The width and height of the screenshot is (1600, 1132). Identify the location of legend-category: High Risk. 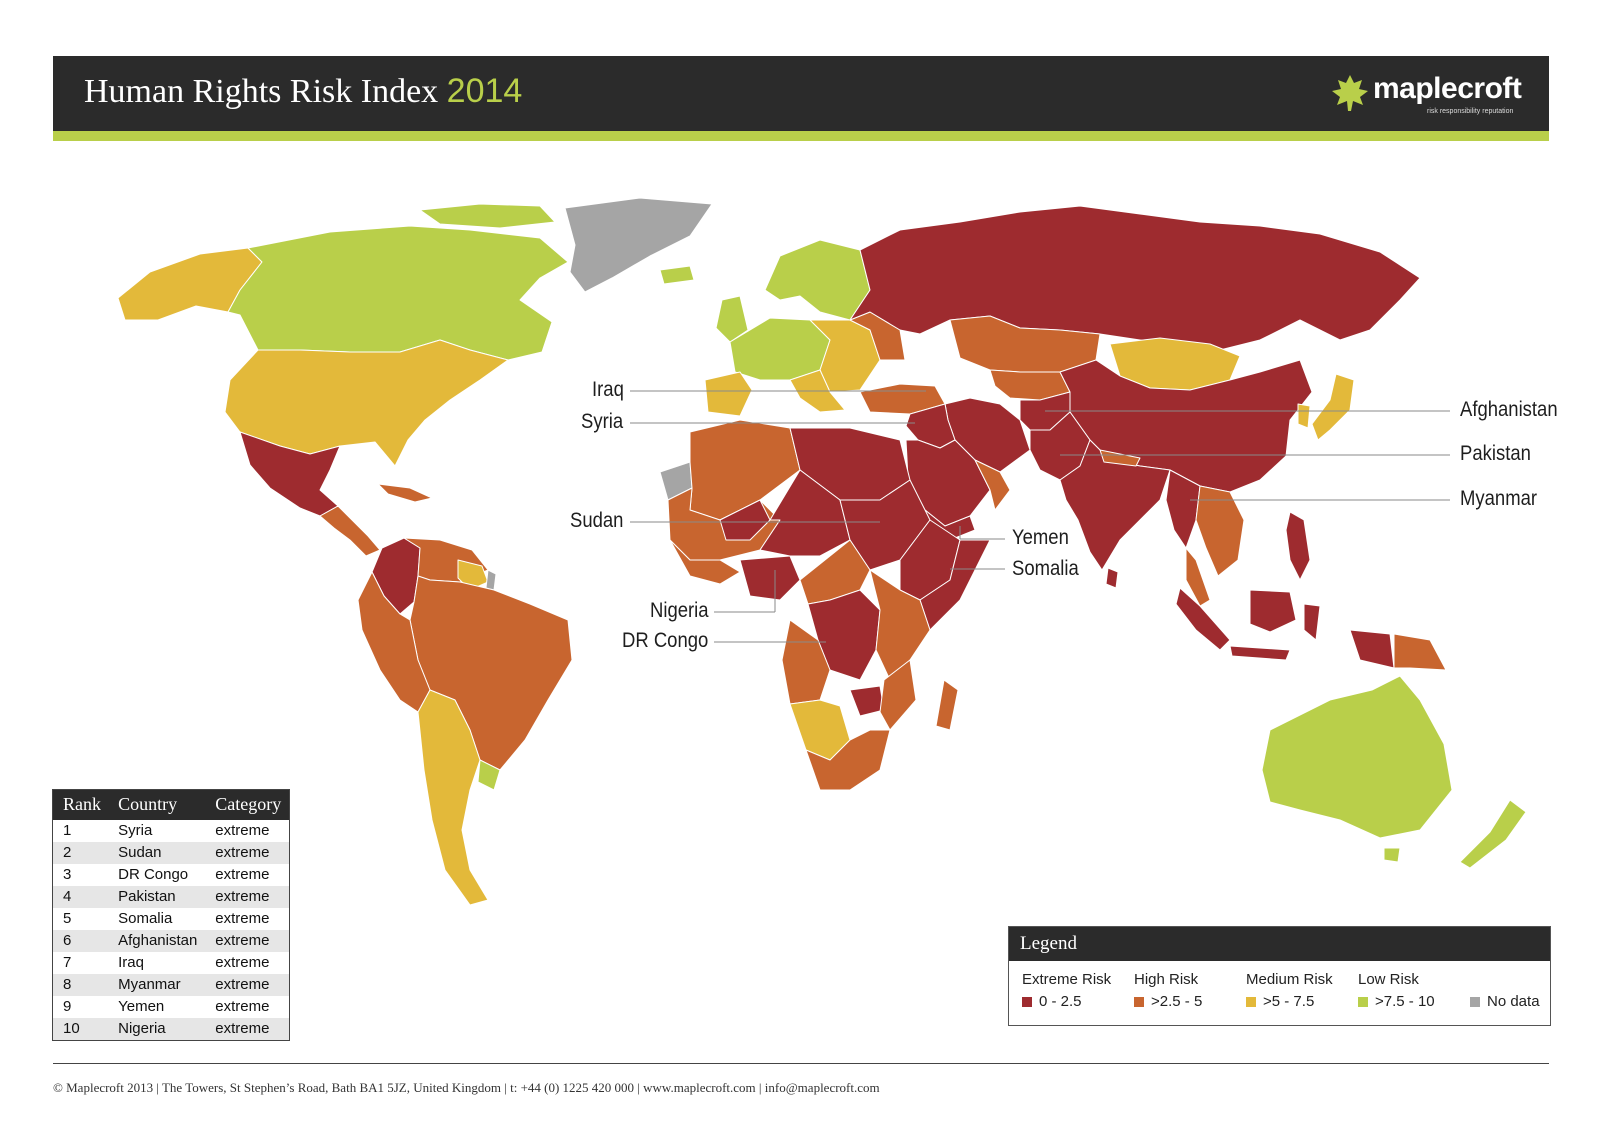
(1166, 979).